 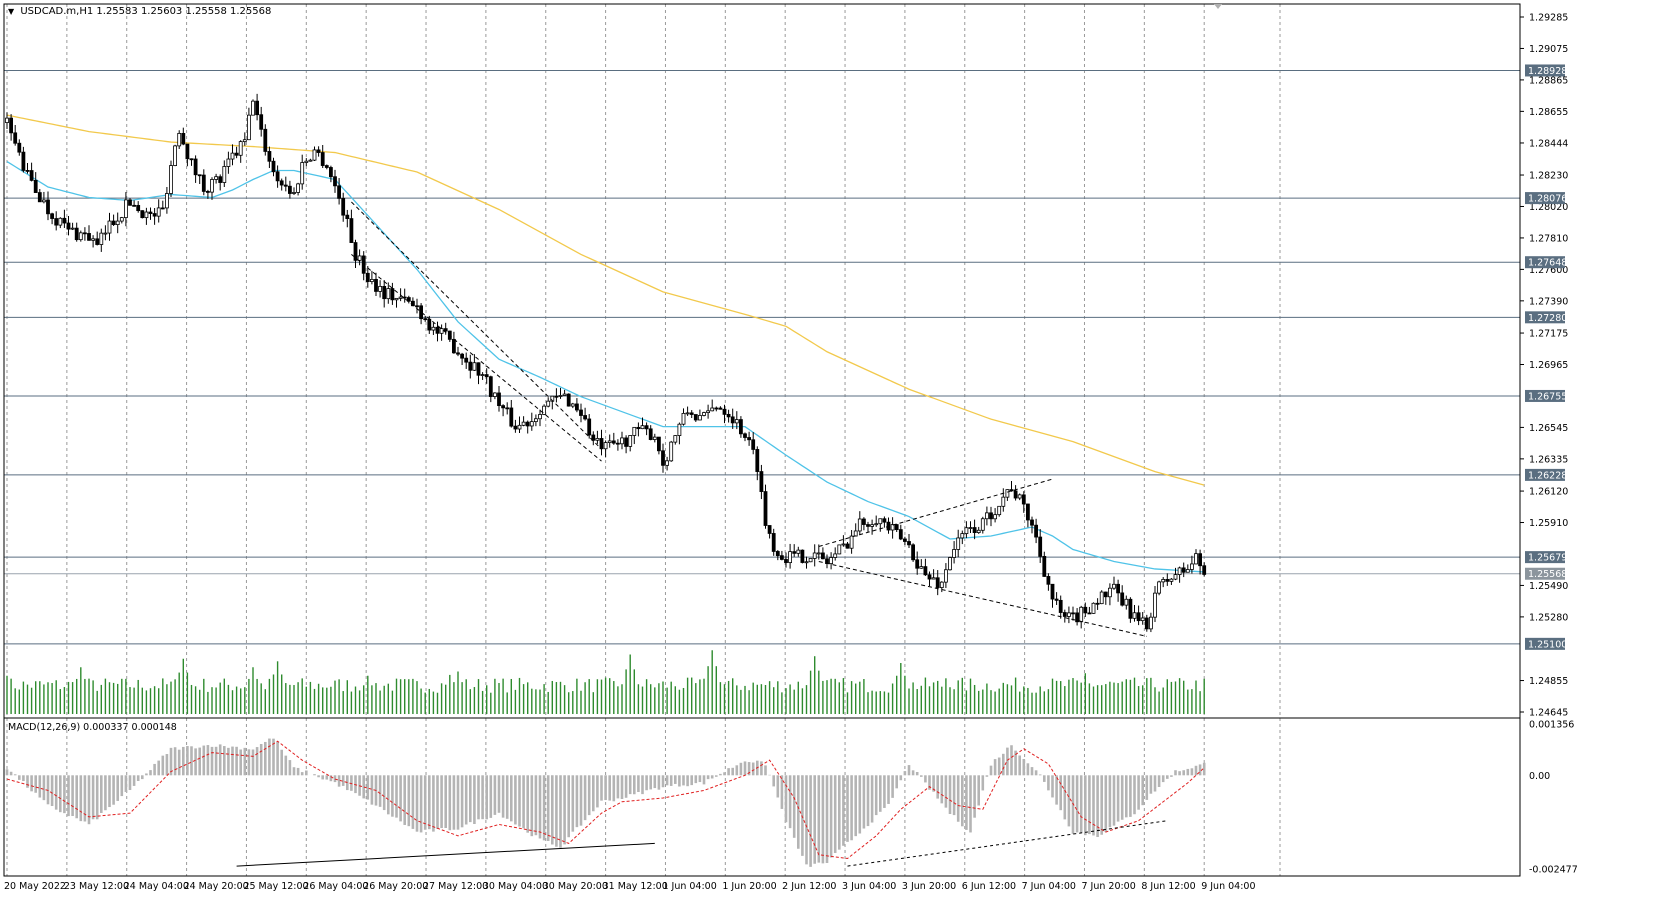 I want to click on x-tick-label: 30 May 20:00, so click(x=575, y=886).